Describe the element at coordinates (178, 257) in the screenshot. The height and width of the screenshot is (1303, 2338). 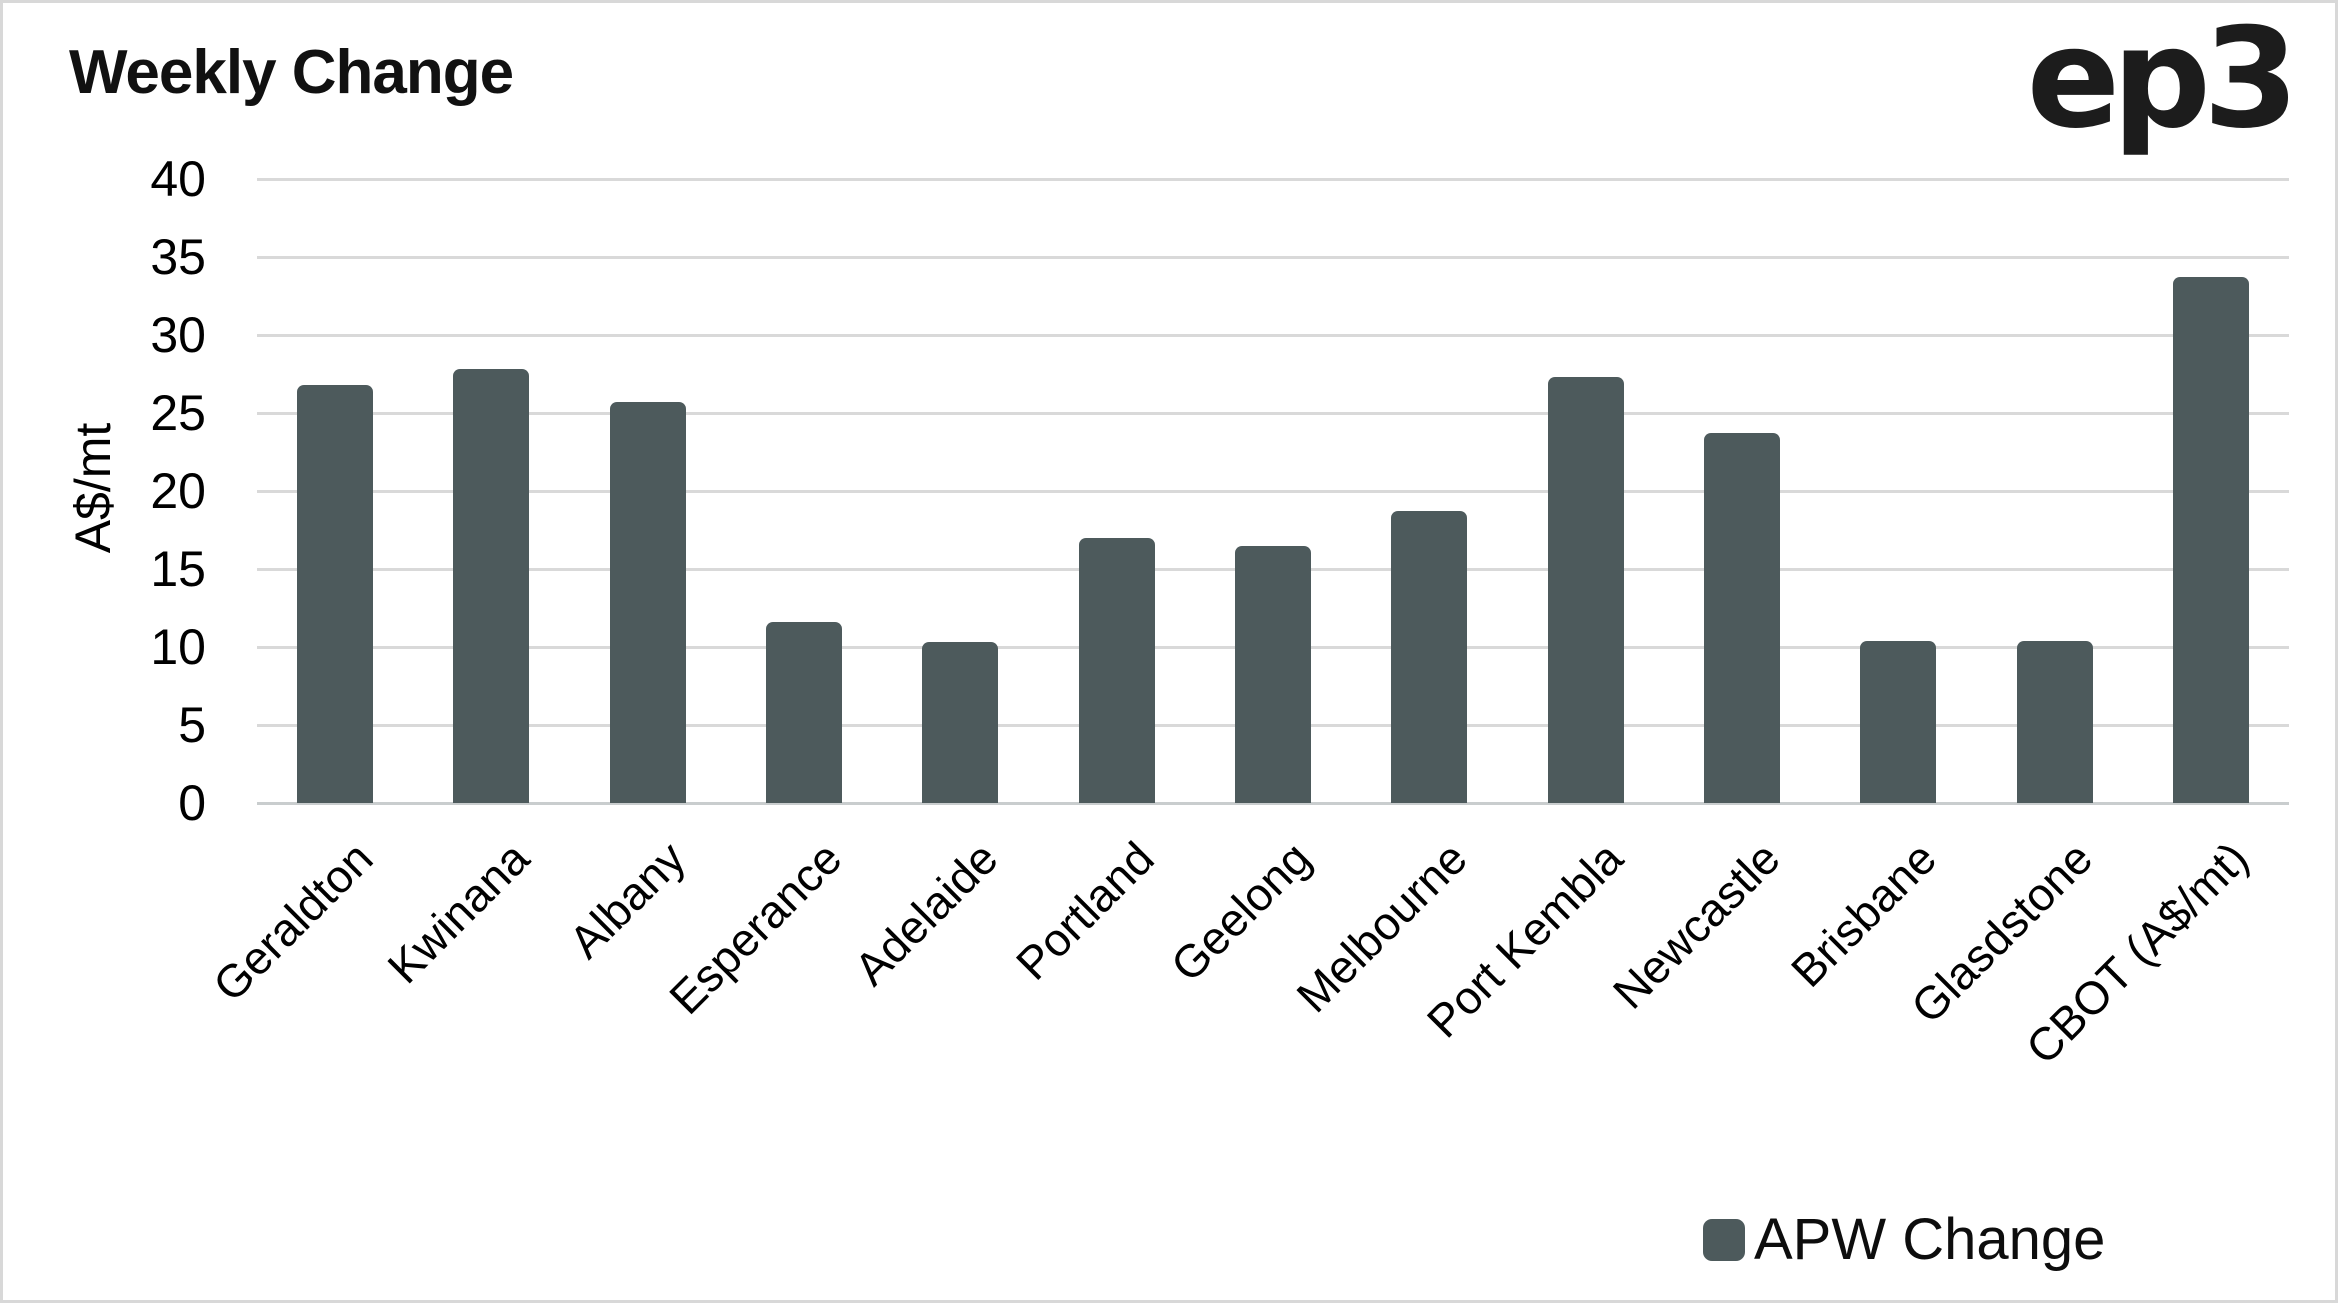
I see `y-tick-label-35: 35` at that location.